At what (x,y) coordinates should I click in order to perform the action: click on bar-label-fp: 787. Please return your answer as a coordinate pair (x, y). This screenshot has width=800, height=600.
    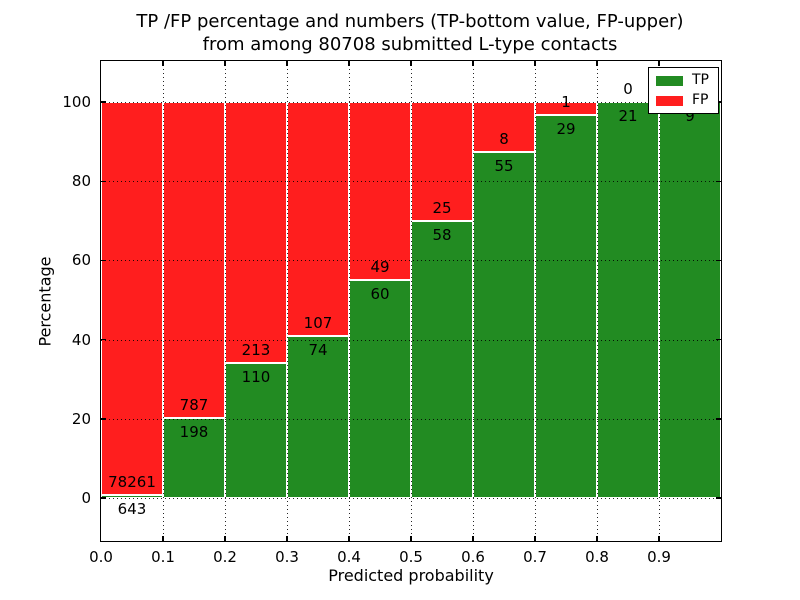
    Looking at the image, I should click on (194, 405).